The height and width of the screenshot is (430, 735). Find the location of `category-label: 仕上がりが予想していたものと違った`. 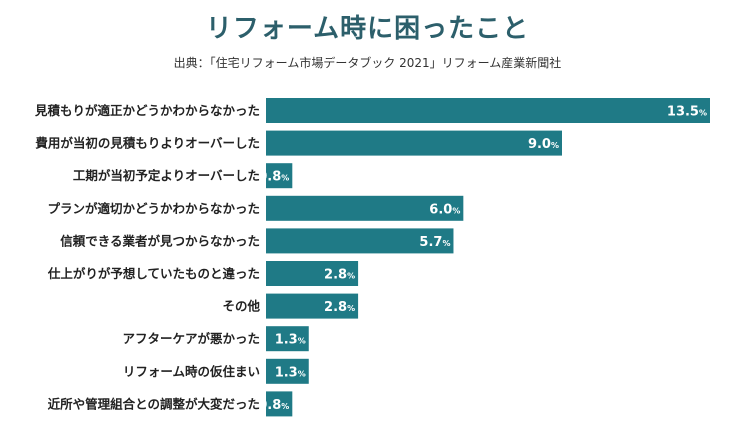

category-label: 仕上がりが予想していたものと違った is located at coordinates (153, 273).